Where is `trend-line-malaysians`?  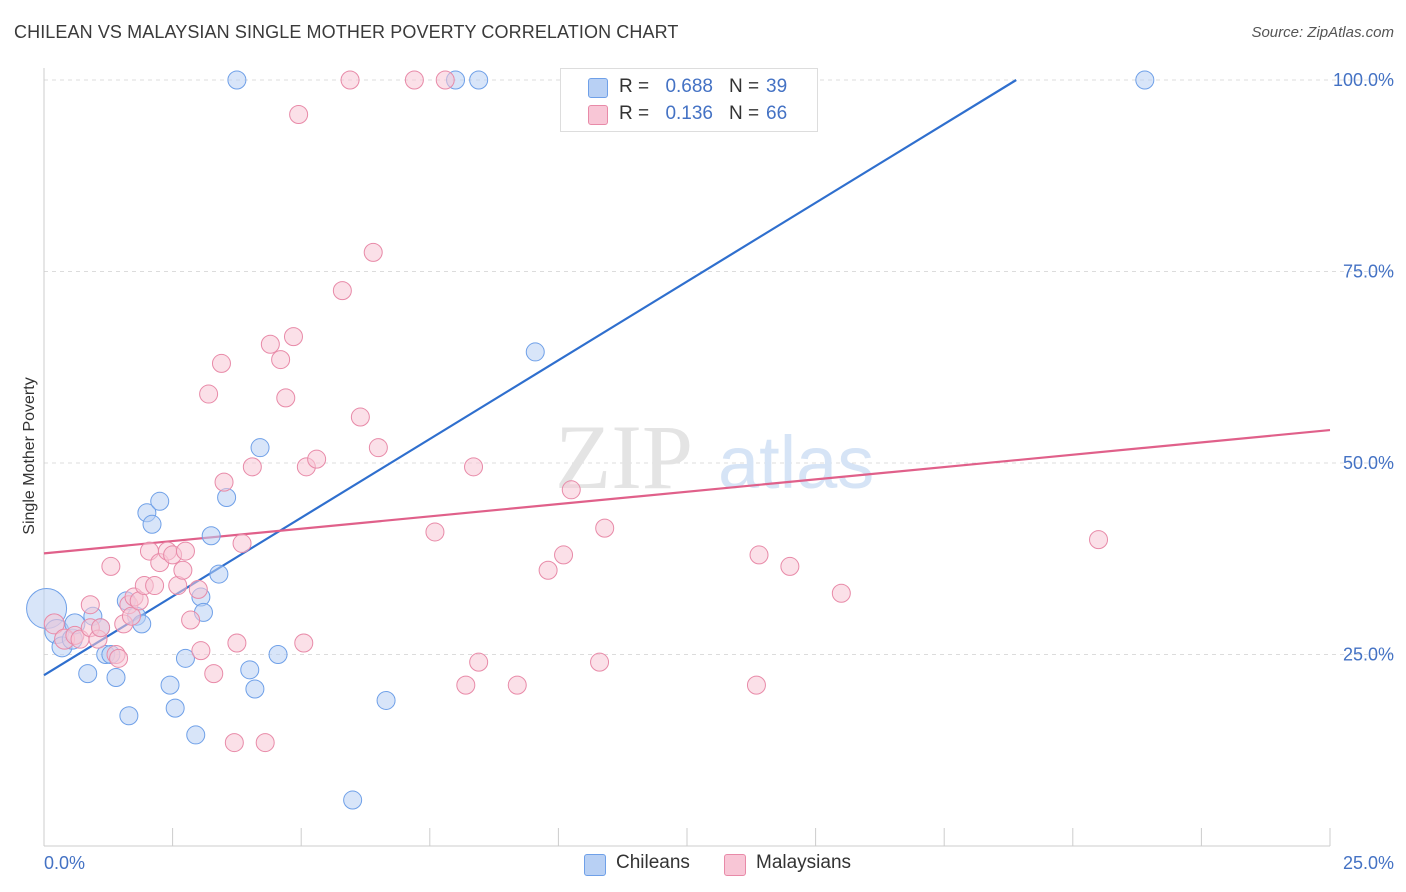
trend-line-malaysians is located at coordinates (687, 491).